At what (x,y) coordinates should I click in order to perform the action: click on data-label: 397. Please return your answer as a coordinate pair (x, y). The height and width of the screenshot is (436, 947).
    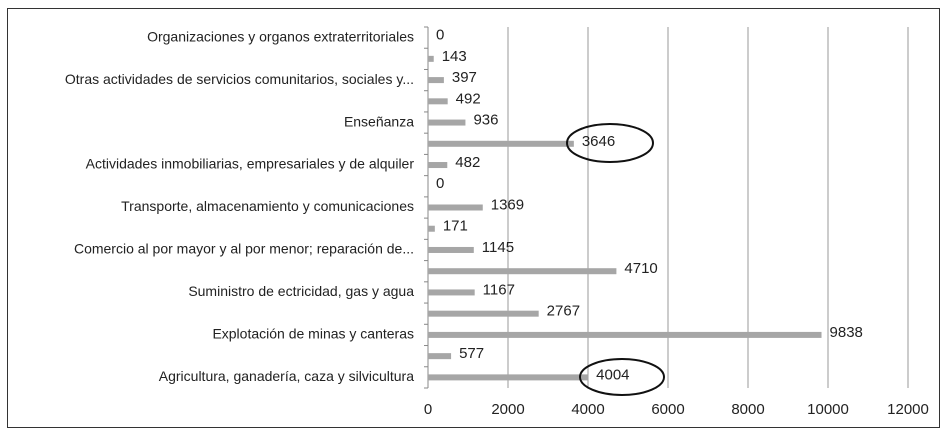
    Looking at the image, I should click on (464, 77).